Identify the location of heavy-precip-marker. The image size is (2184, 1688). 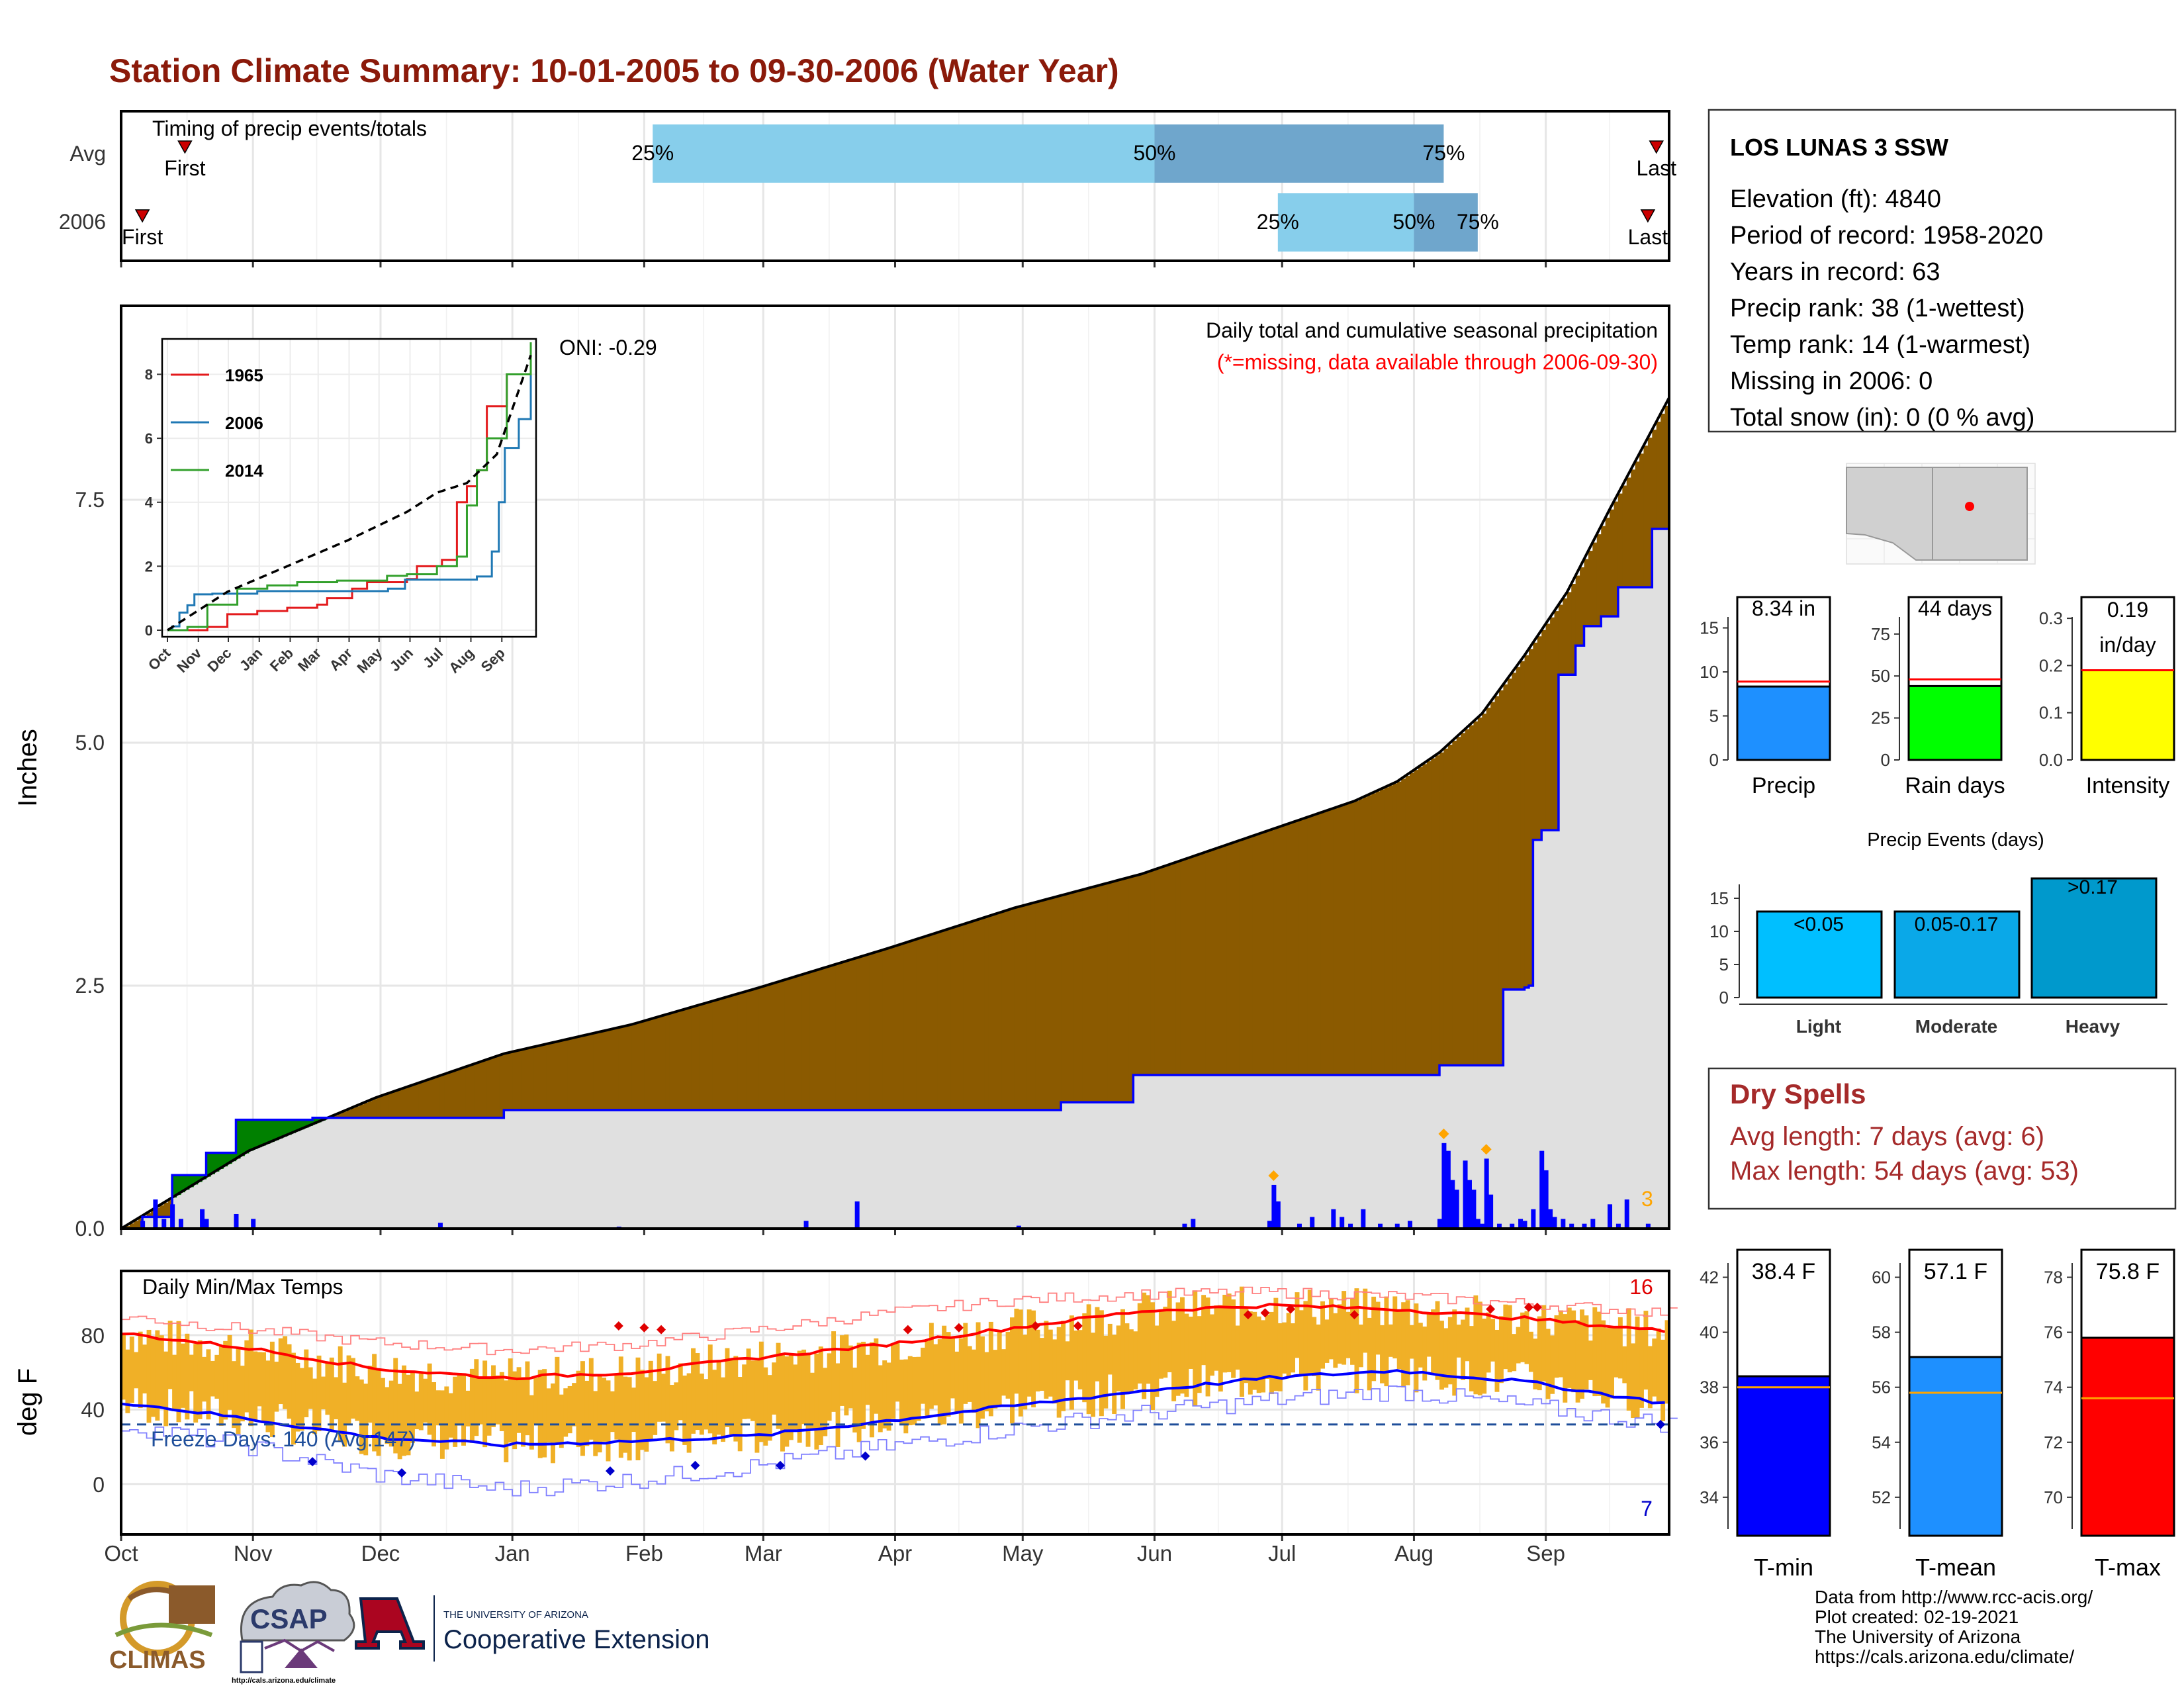
(1273, 1175).